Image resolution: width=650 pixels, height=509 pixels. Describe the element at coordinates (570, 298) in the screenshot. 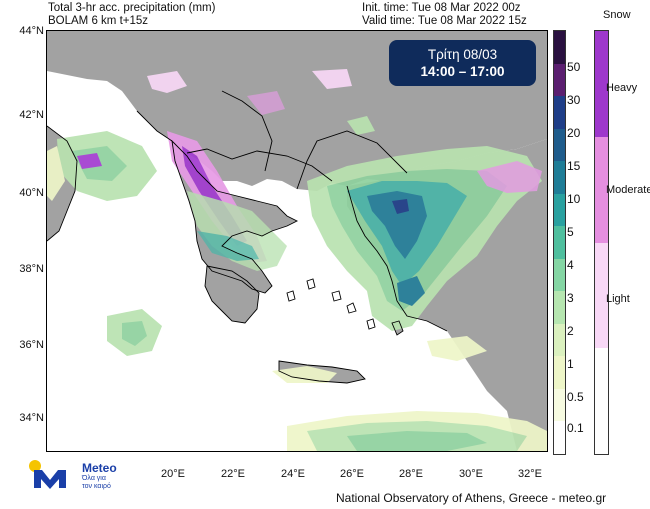

I see `precip-label-3: 3` at that location.